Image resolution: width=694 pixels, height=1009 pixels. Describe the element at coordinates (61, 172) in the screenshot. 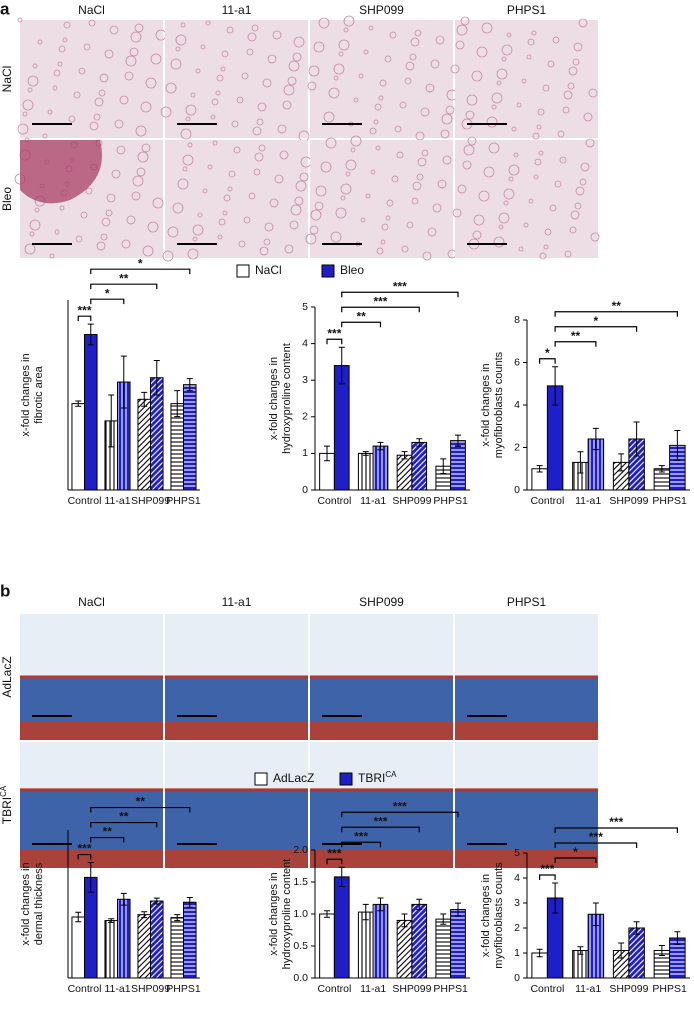

I see `fibrotic-region` at that location.